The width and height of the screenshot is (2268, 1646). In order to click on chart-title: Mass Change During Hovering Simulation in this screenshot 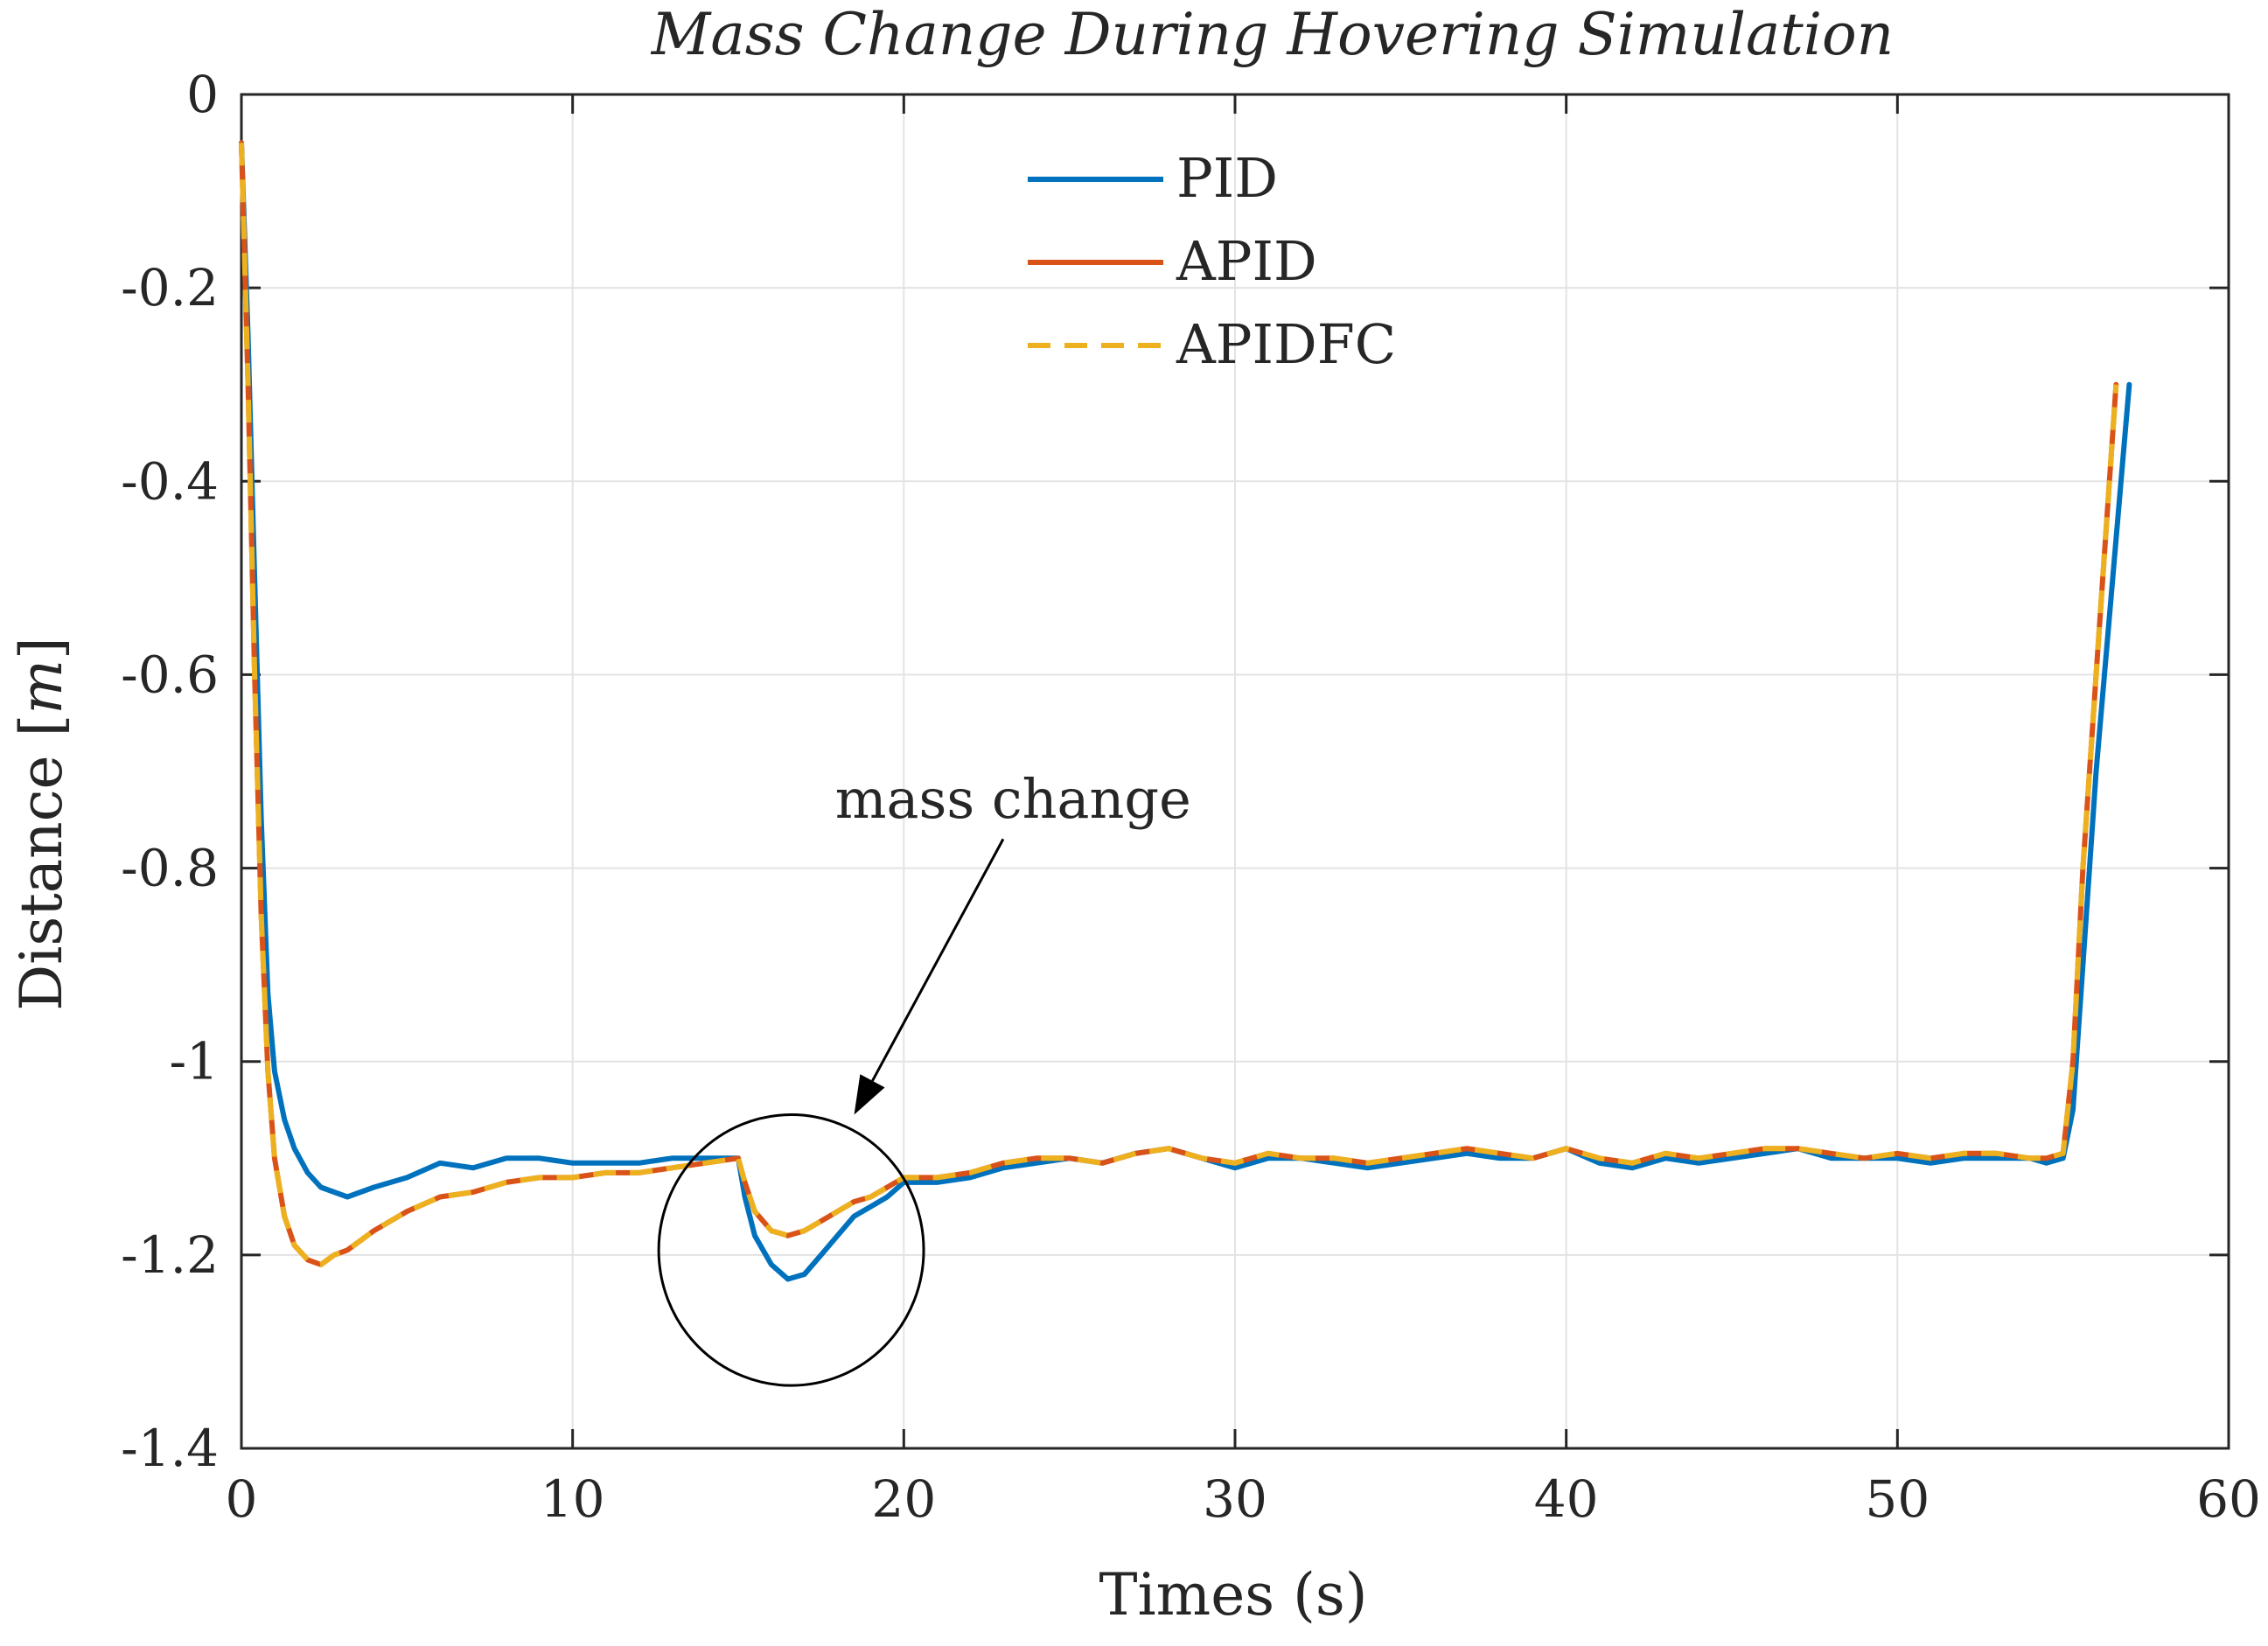, I will do `click(1272, 34)`.